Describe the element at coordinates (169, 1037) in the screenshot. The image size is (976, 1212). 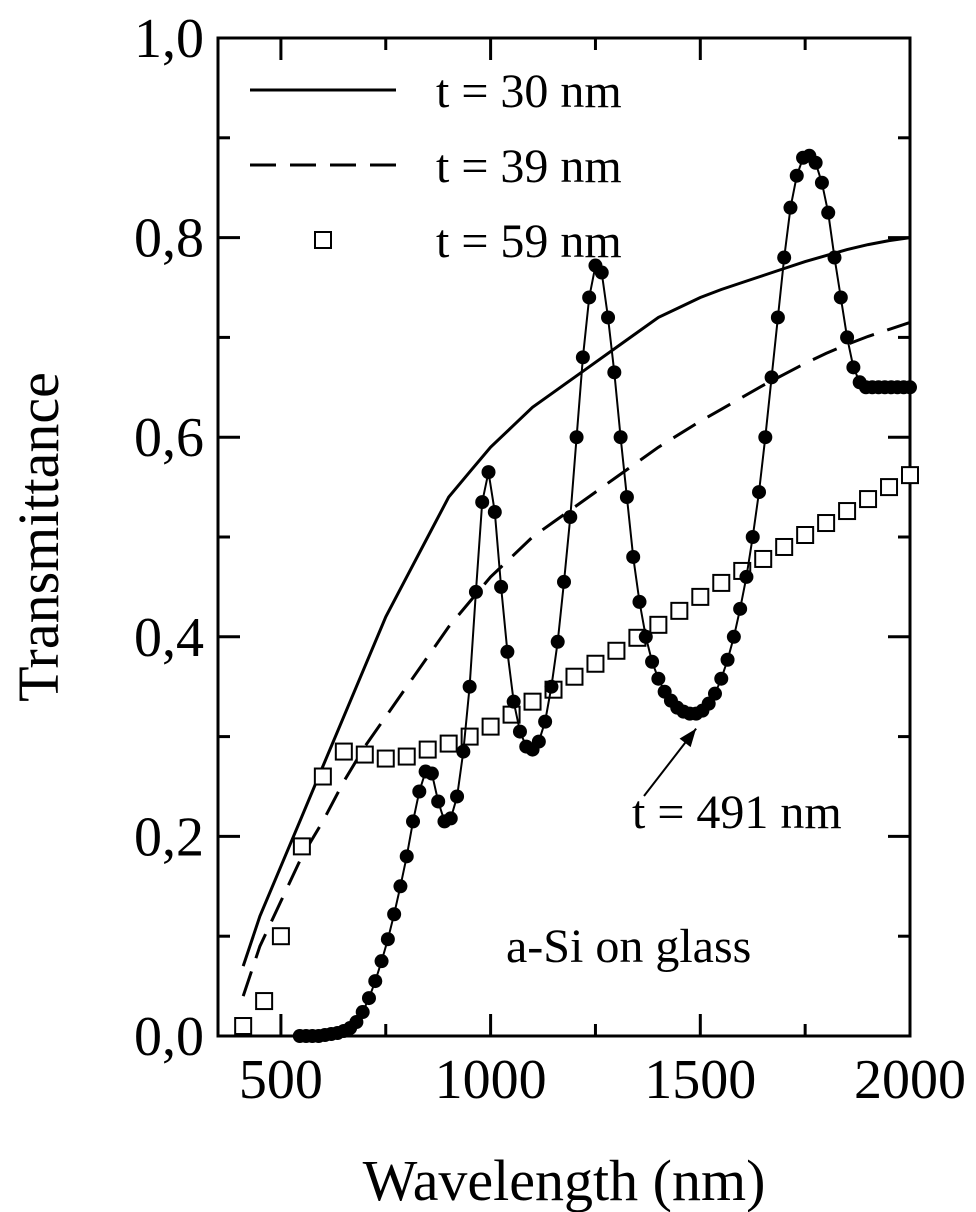
I see `y-tick-label: 0,0` at that location.